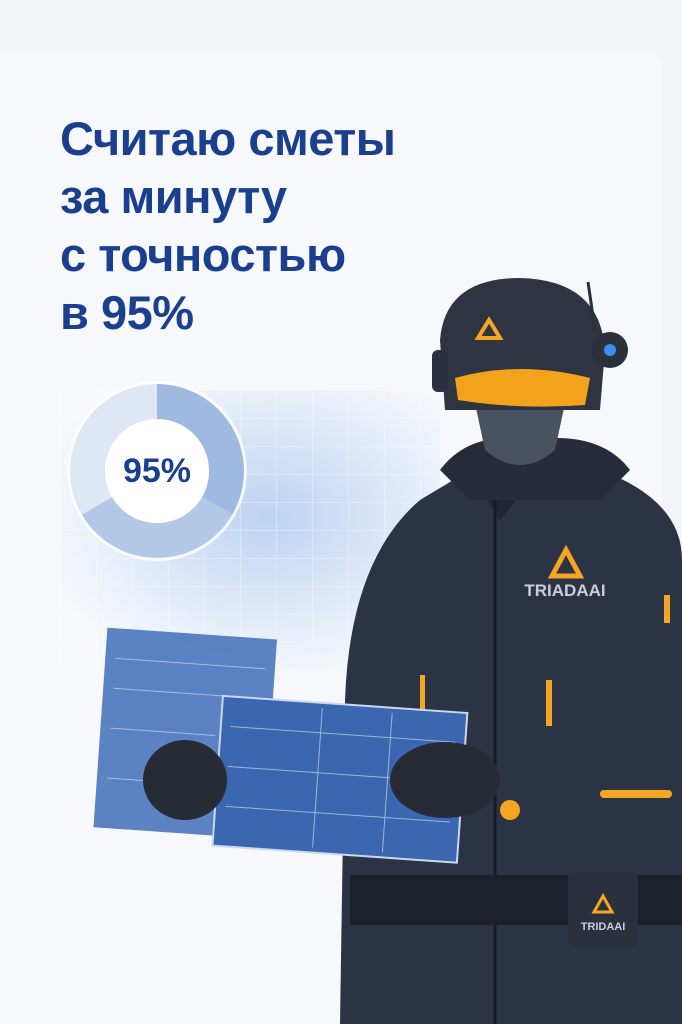  I want to click on donut-value: 95%, so click(157, 470).